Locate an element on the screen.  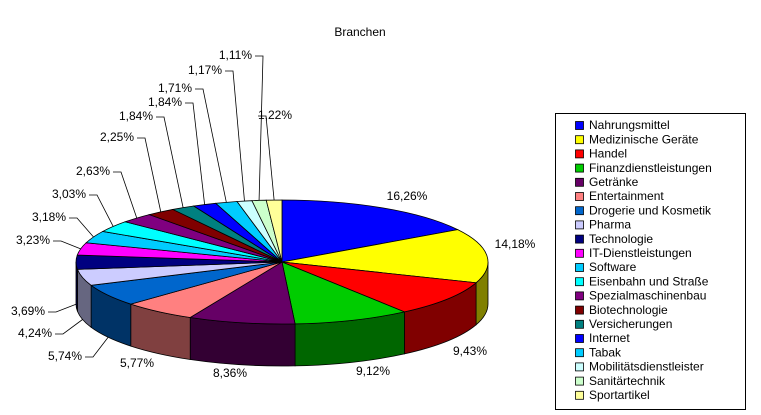
legend-label: Sanitärtechnik is located at coordinates (627, 381).